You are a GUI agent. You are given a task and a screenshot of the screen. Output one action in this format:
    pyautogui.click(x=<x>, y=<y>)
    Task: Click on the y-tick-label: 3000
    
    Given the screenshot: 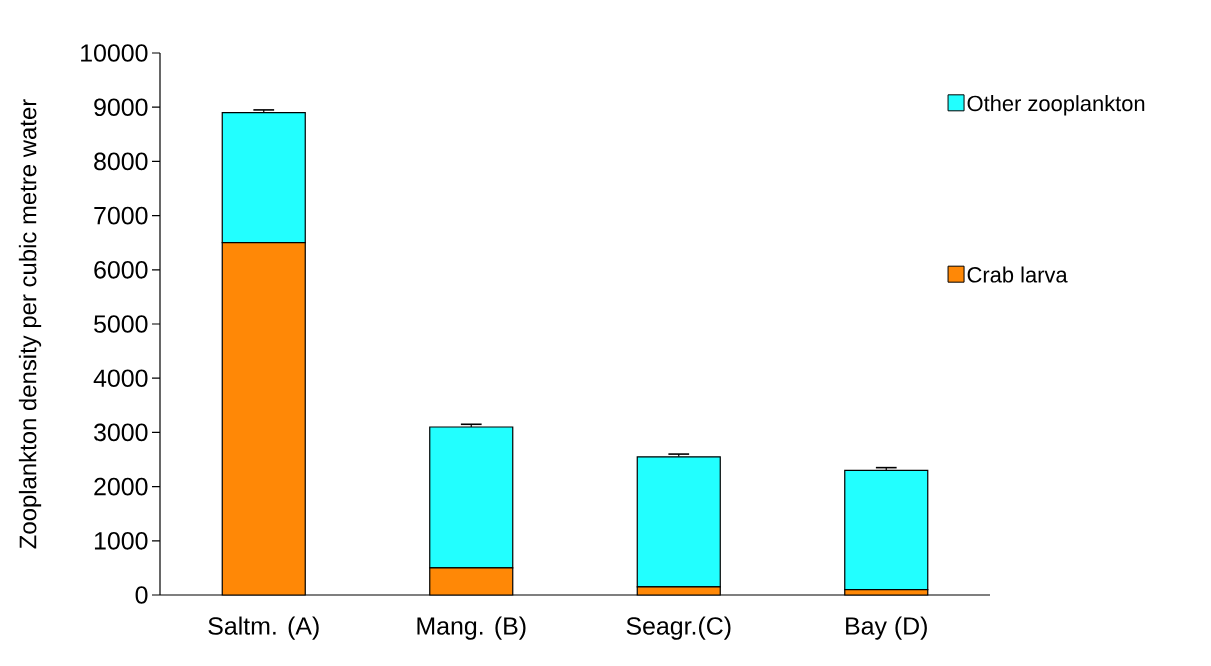 What is the action you would take?
    pyautogui.click(x=121, y=432)
    